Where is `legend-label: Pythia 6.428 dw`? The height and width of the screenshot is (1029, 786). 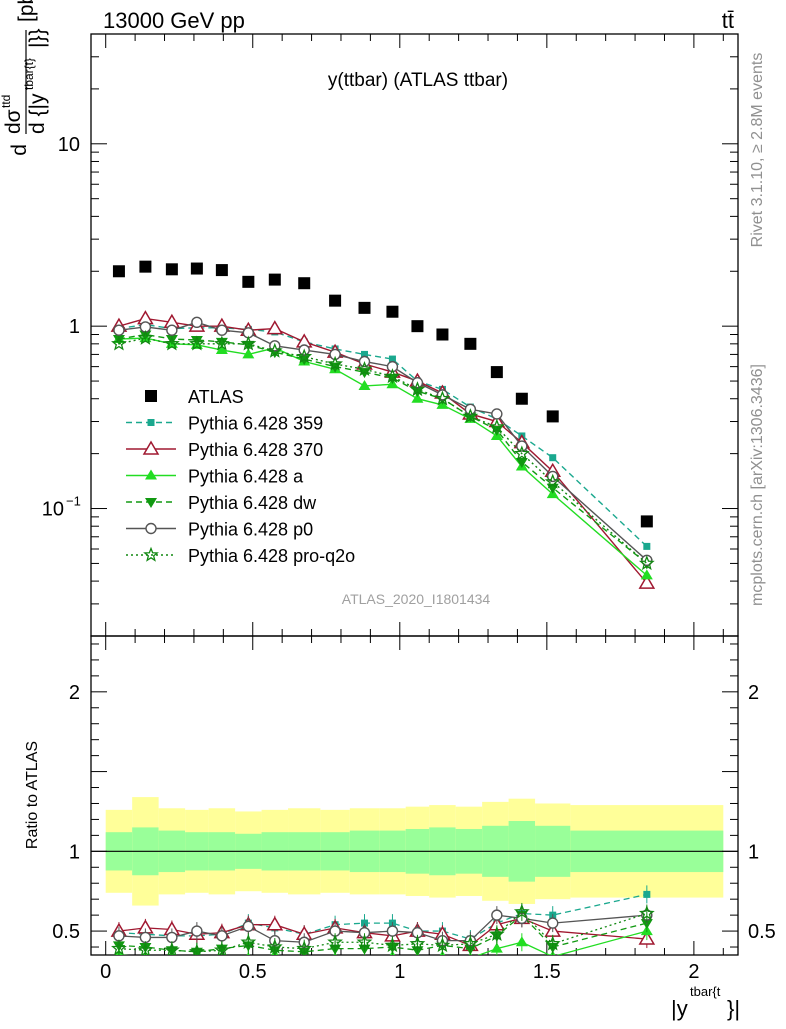
legend-label: Pythia 6.428 dw is located at coordinates (252, 503).